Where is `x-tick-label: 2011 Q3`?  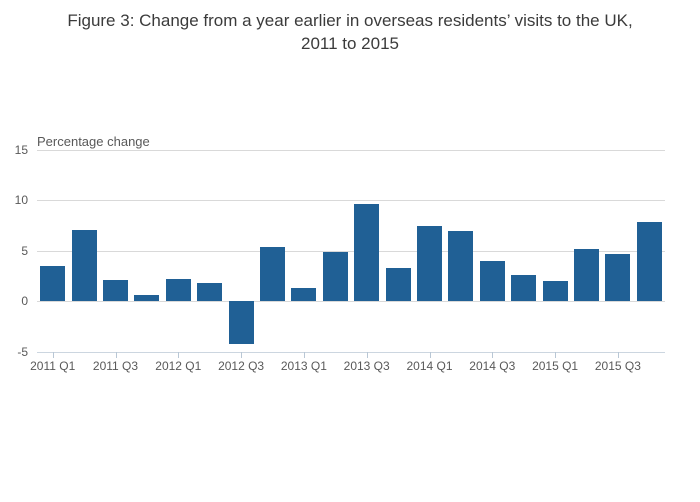 x-tick-label: 2011 Q3 is located at coordinates (115, 366).